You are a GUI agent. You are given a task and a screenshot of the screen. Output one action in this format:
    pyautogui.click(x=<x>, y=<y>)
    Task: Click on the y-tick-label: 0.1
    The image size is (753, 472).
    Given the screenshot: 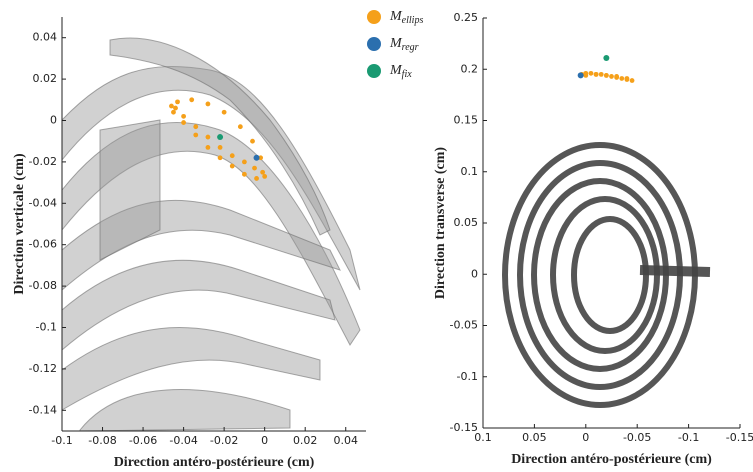 What is the action you would take?
    pyautogui.click(x=470, y=171)
    